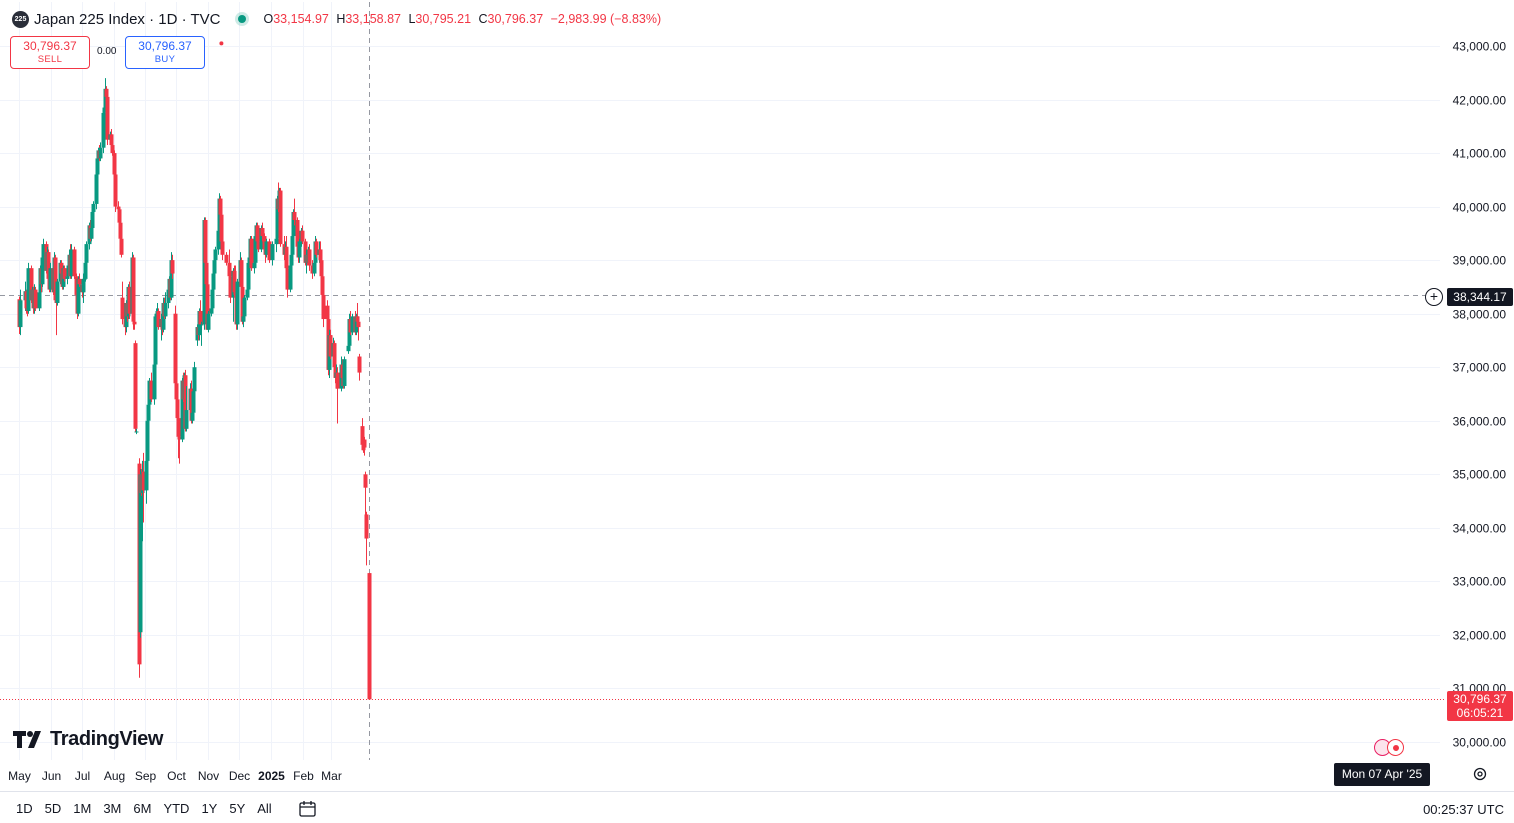 This screenshot has width=1514, height=823. I want to click on range-5y-button: 5Y, so click(237, 808).